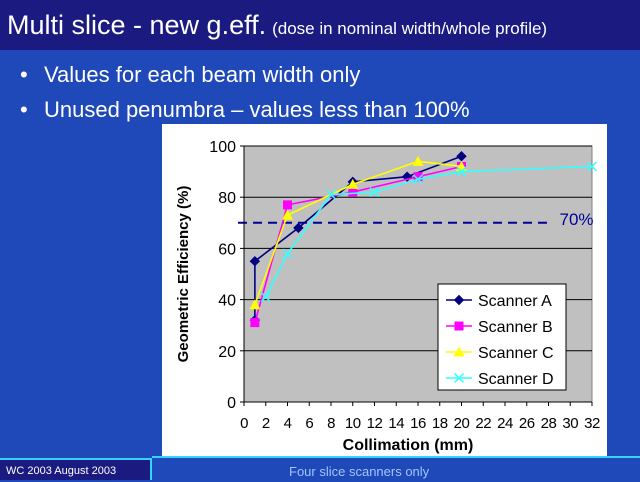 The width and height of the screenshot is (640, 482). Describe the element at coordinates (227, 301) in the screenshot. I see `y-tick-label: 40` at that location.